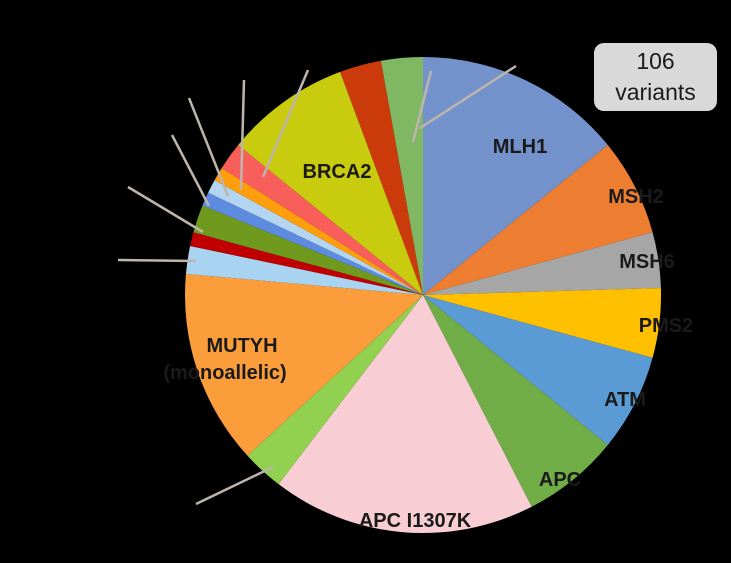  I want to click on pie-slice-apc-i1307k, so click(405, 414).